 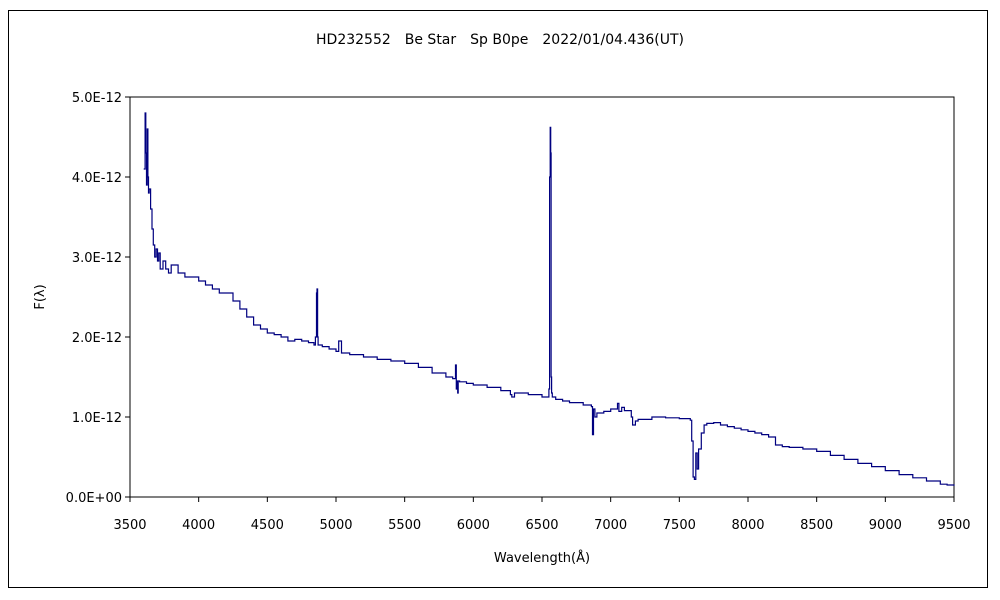 I want to click on x-tick-label: 9500, so click(x=953, y=525).